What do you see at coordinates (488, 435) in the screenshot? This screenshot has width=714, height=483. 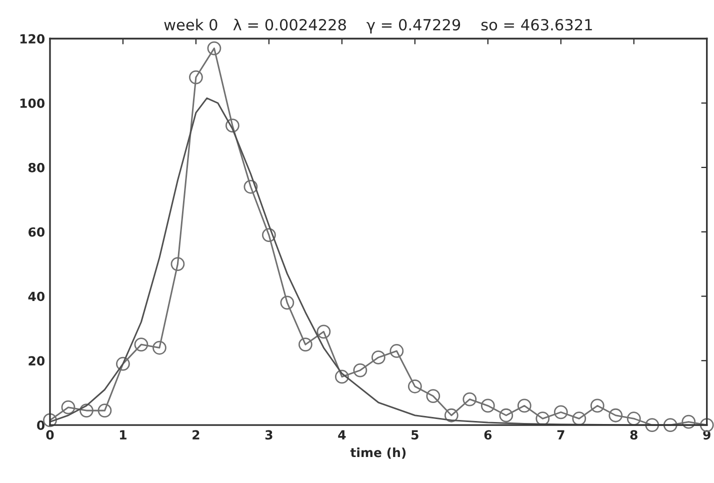 I see `x-tick-label: 6` at bounding box center [488, 435].